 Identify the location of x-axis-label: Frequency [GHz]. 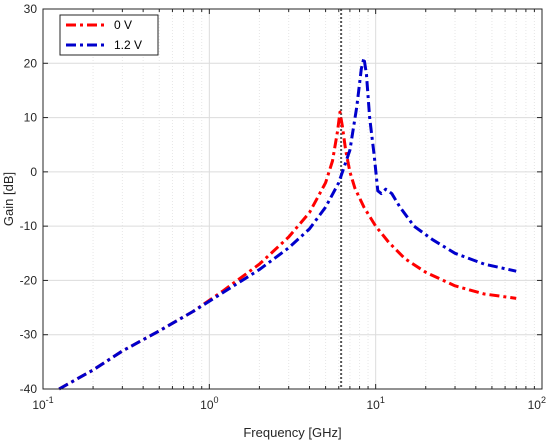
(292, 432).